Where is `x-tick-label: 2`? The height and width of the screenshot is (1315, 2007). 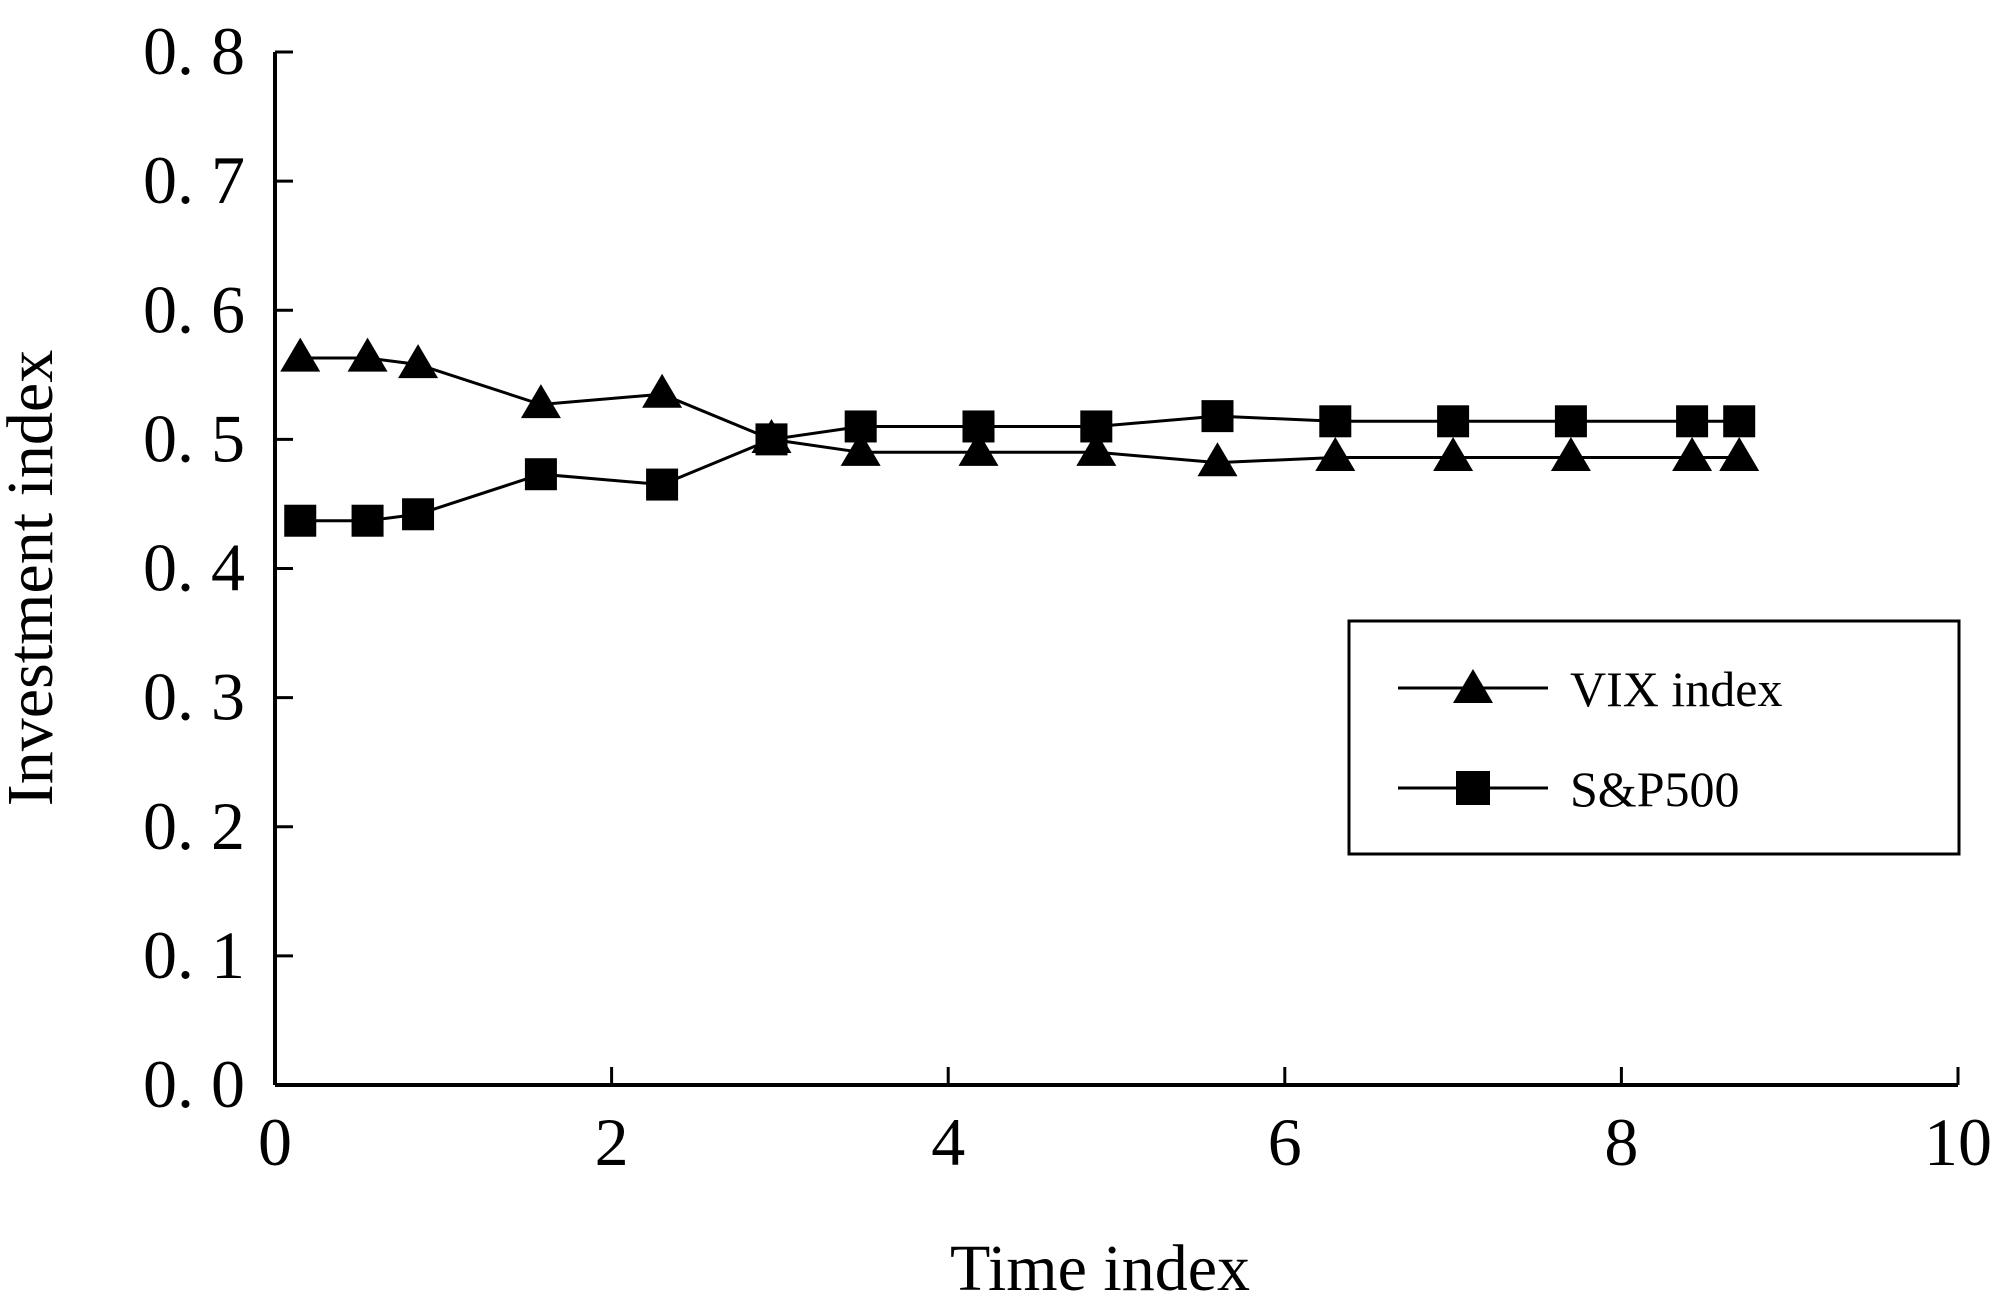 x-tick-label: 2 is located at coordinates (612, 1142).